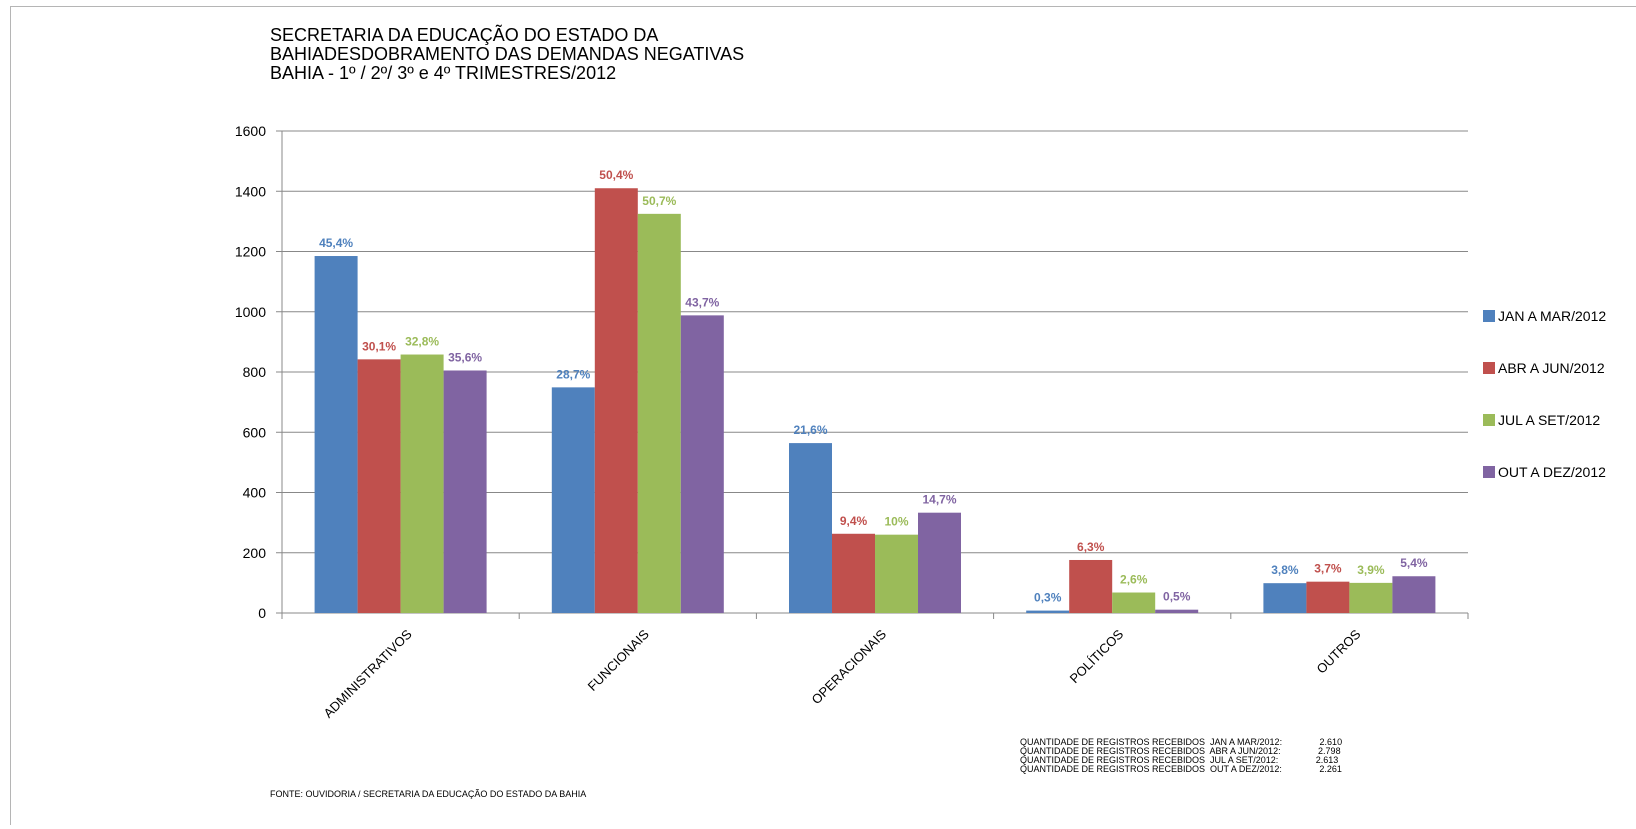 The height and width of the screenshot is (829, 1636). What do you see at coordinates (250, 191) in the screenshot?
I see `y-tick-label: 1400` at bounding box center [250, 191].